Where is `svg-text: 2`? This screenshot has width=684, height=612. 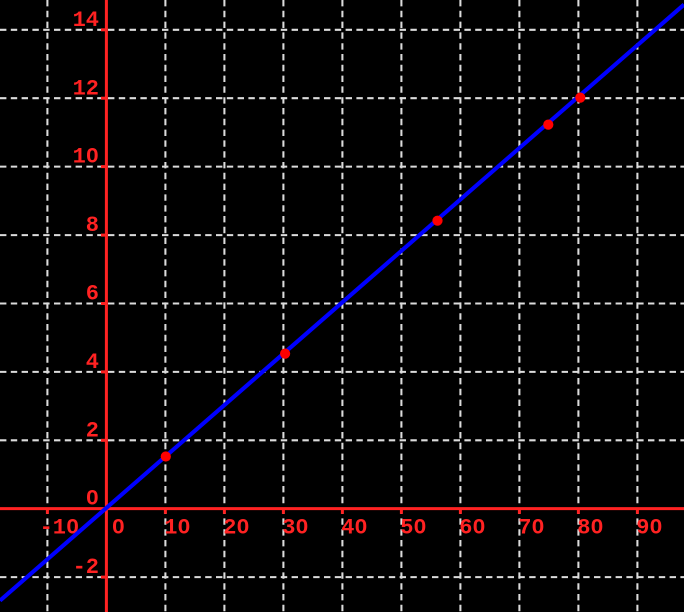 svg-text: 2 is located at coordinates (92, 430).